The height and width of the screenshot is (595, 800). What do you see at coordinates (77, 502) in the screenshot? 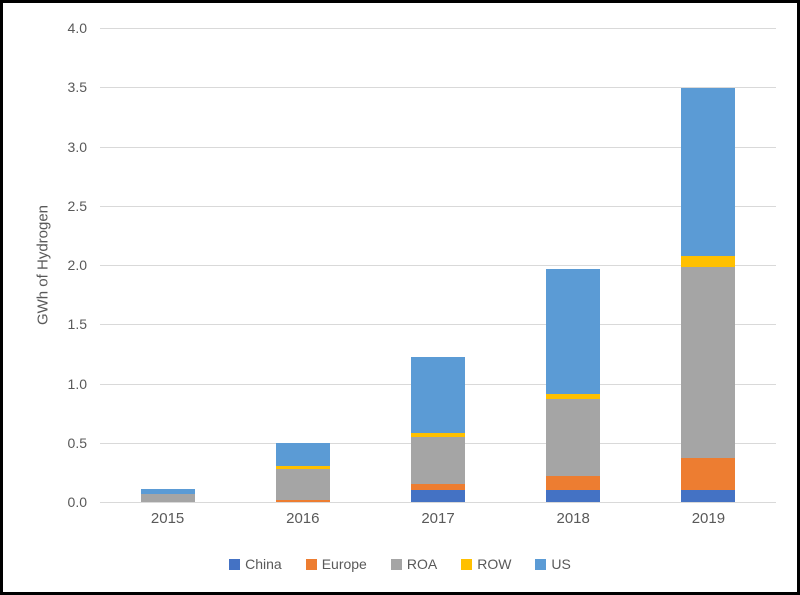
I see `y-tick-label: 0.0` at bounding box center [77, 502].